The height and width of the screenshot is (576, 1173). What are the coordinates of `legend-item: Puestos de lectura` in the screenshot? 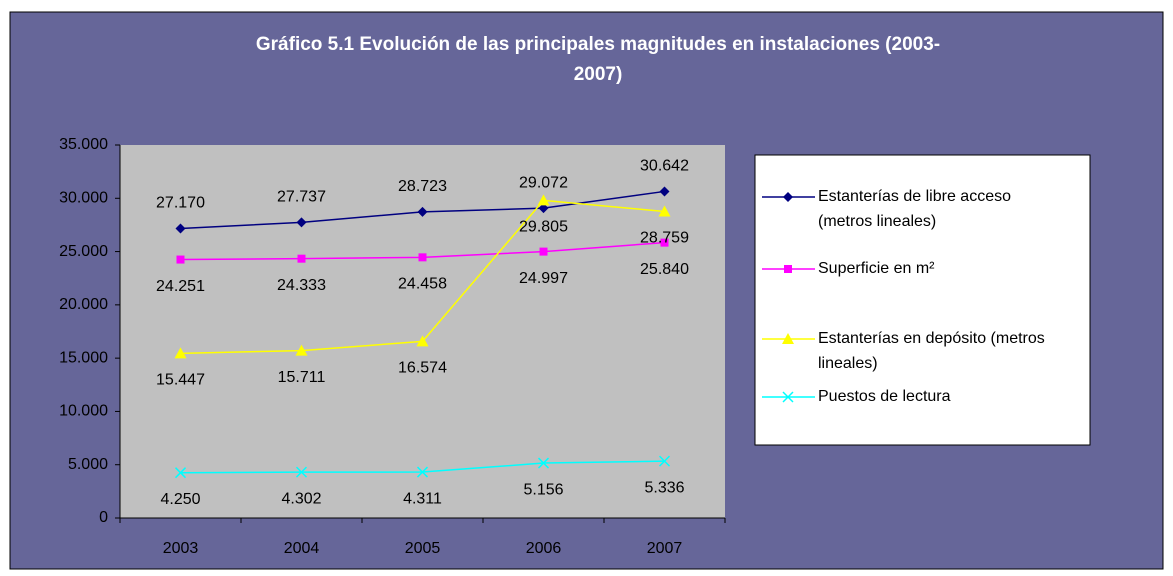 It's located at (884, 396).